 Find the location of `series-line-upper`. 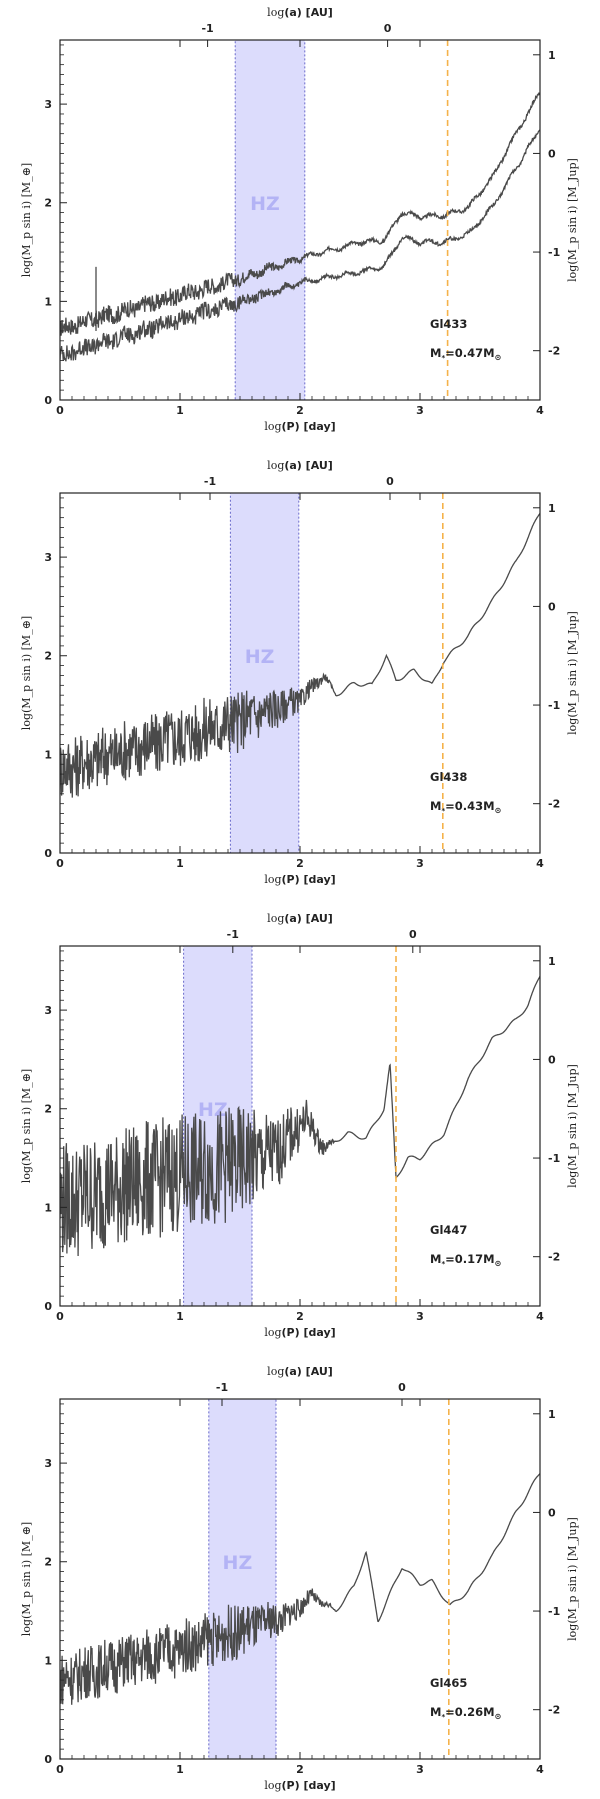

series-line-upper is located at coordinates (300, 214).